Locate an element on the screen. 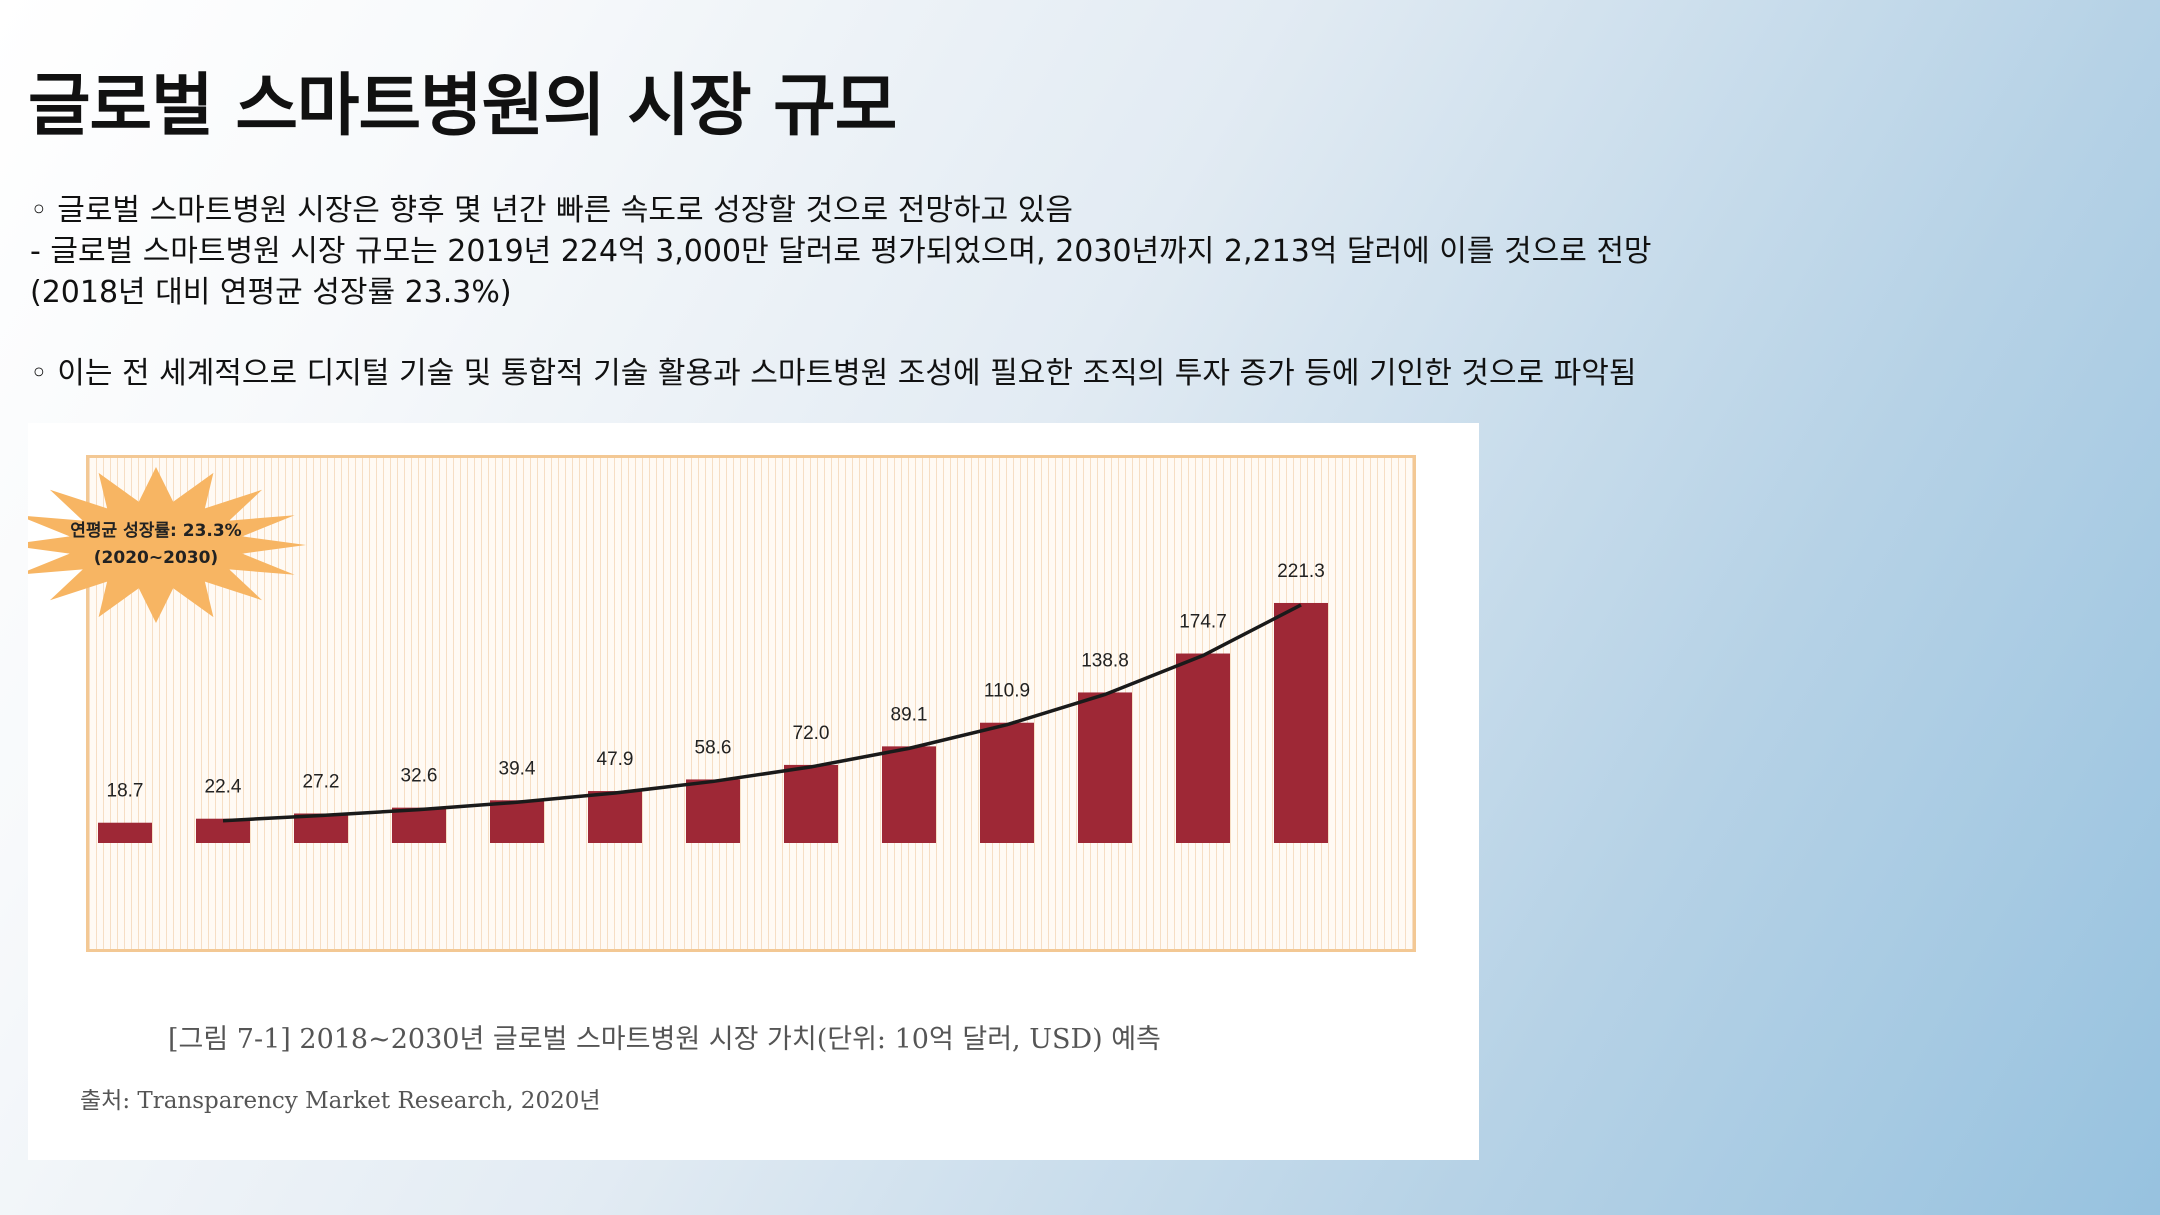 This screenshot has height=1215, width=2160. bar-2021 is located at coordinates (419, 825).